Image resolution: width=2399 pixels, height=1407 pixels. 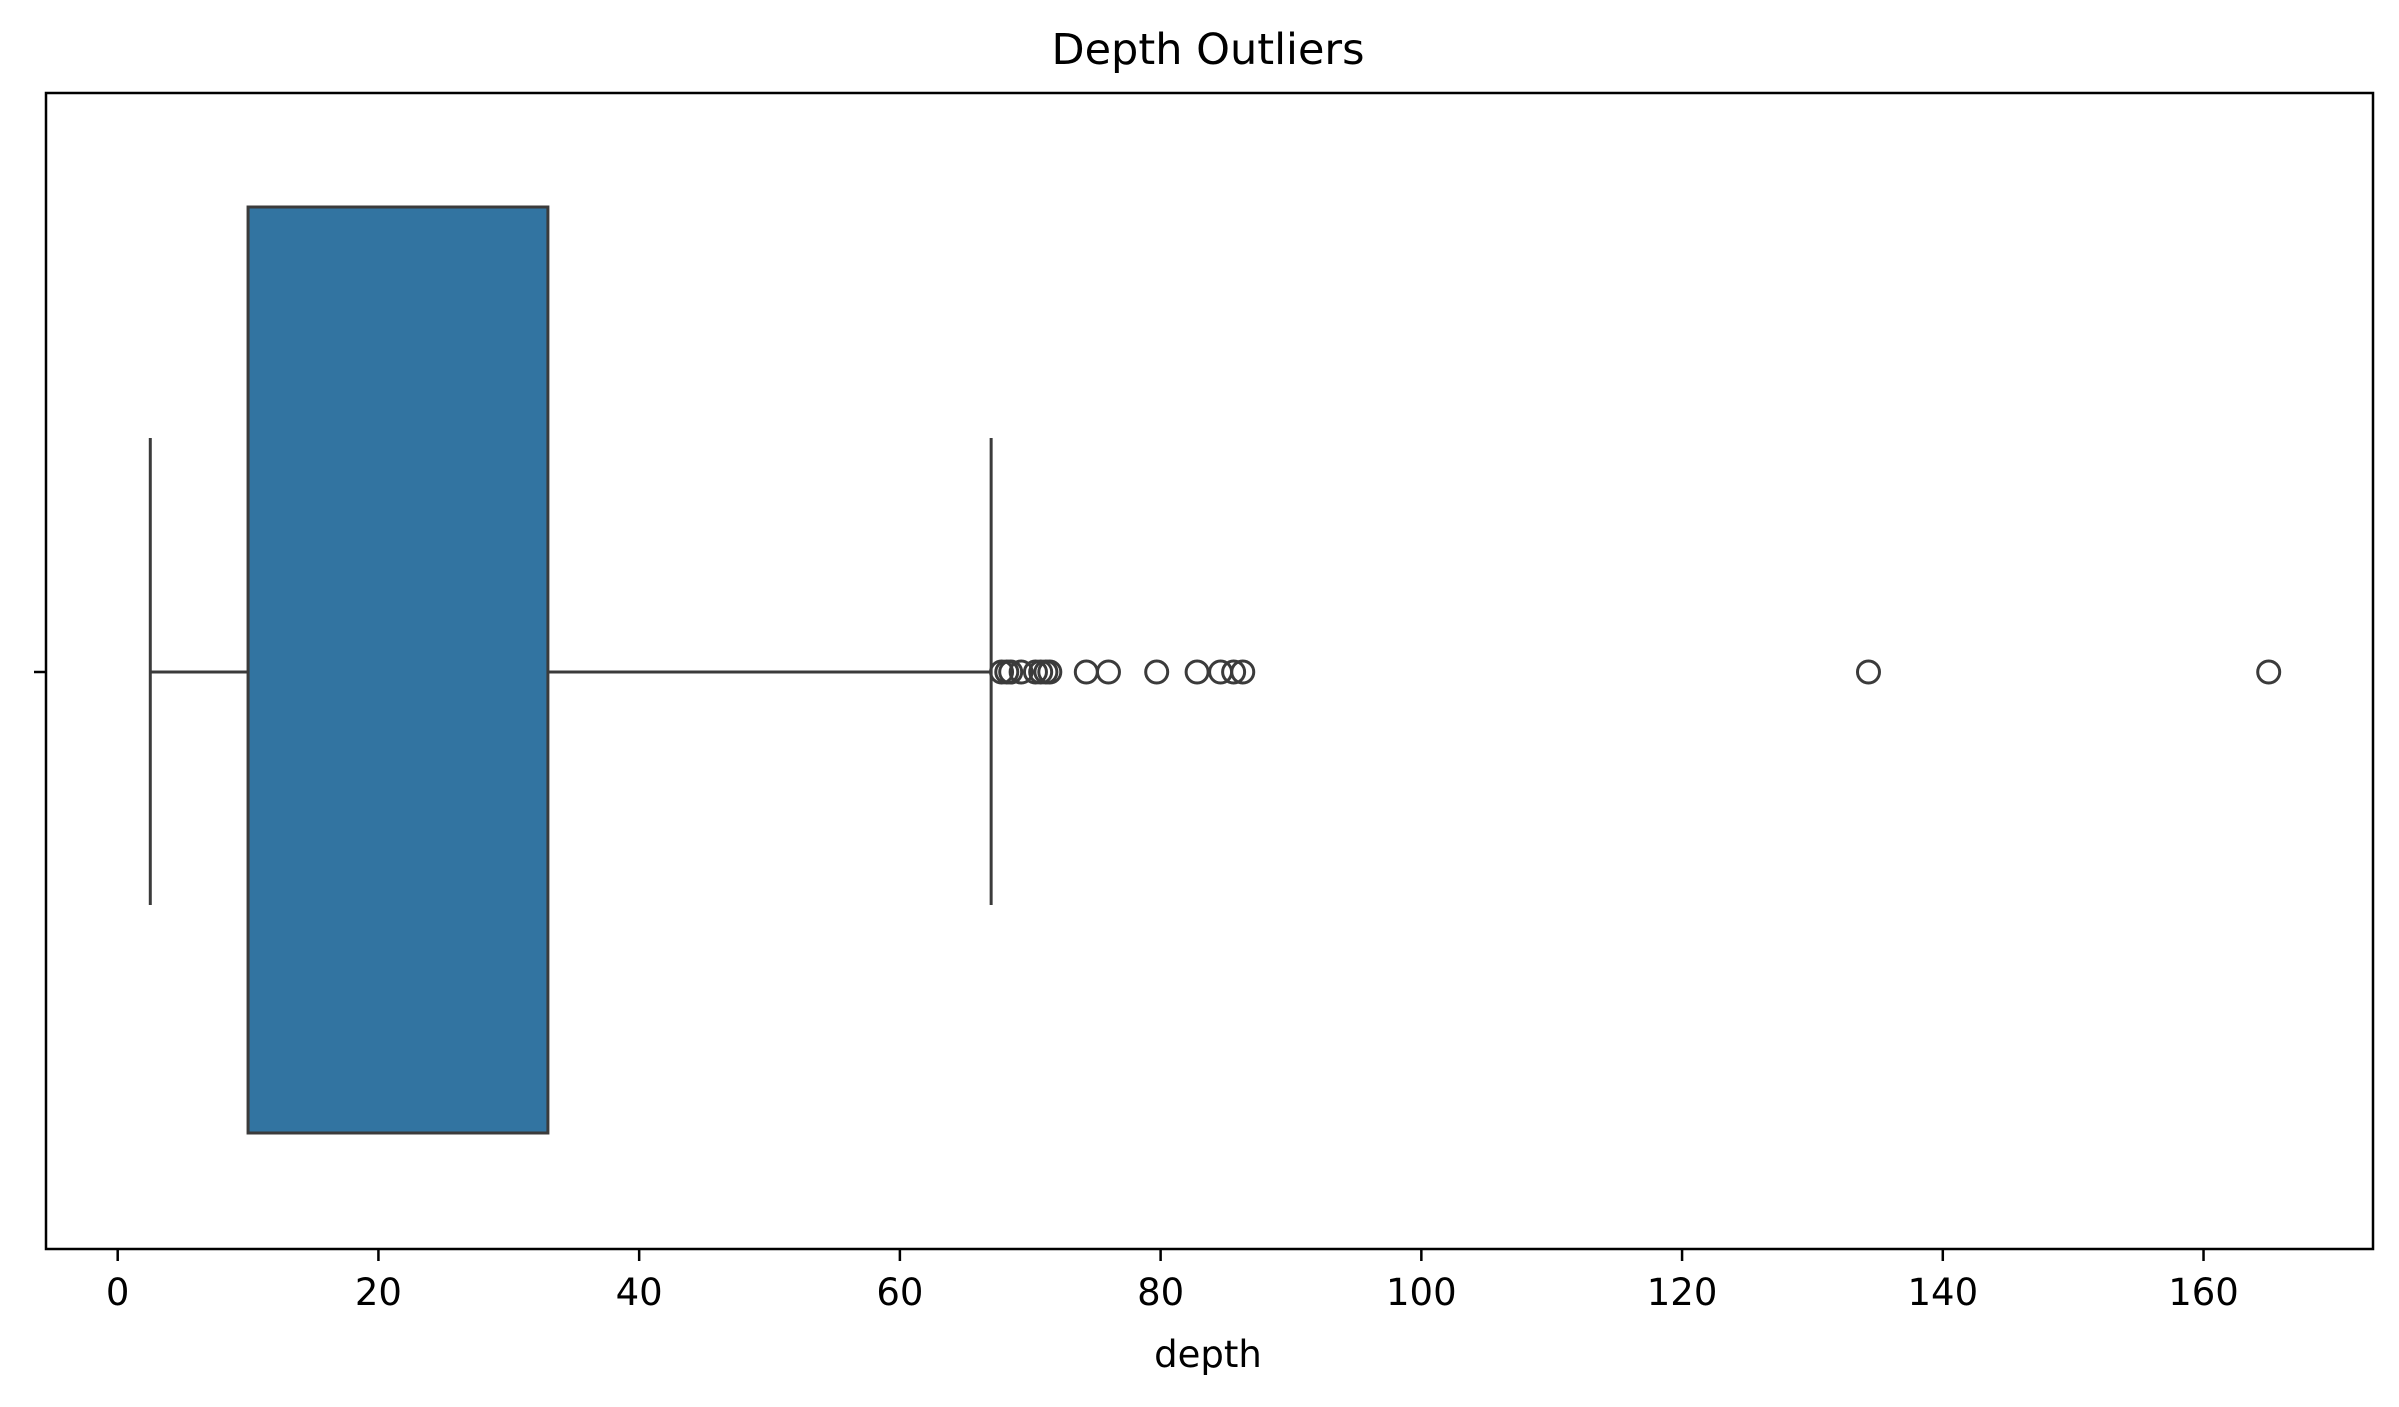 I want to click on x-tick-label: 160, so click(x=2203, y=1292).